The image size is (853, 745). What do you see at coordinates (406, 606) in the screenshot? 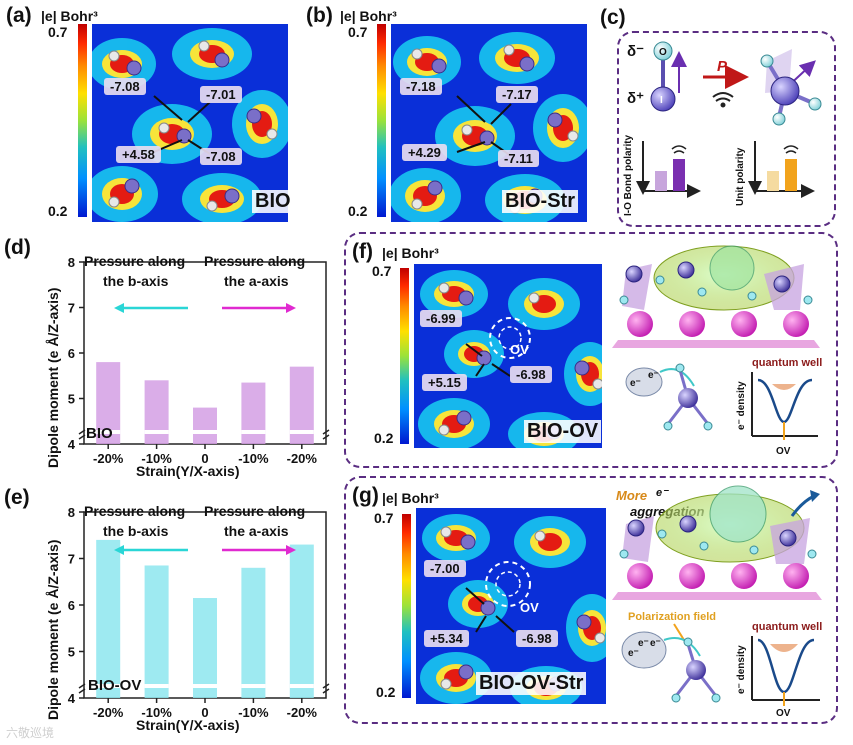
I see `panel-g-colorbar` at bounding box center [406, 606].